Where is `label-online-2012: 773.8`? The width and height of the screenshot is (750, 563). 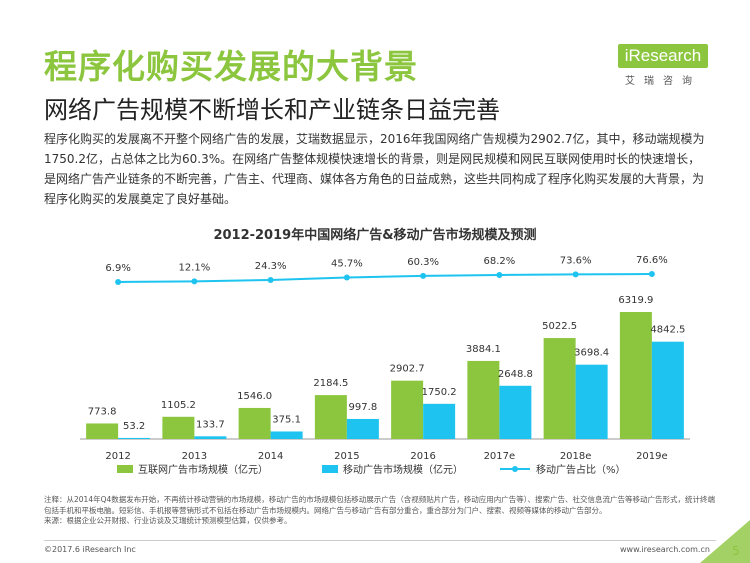
label-online-2012: 773.8 is located at coordinates (102, 411).